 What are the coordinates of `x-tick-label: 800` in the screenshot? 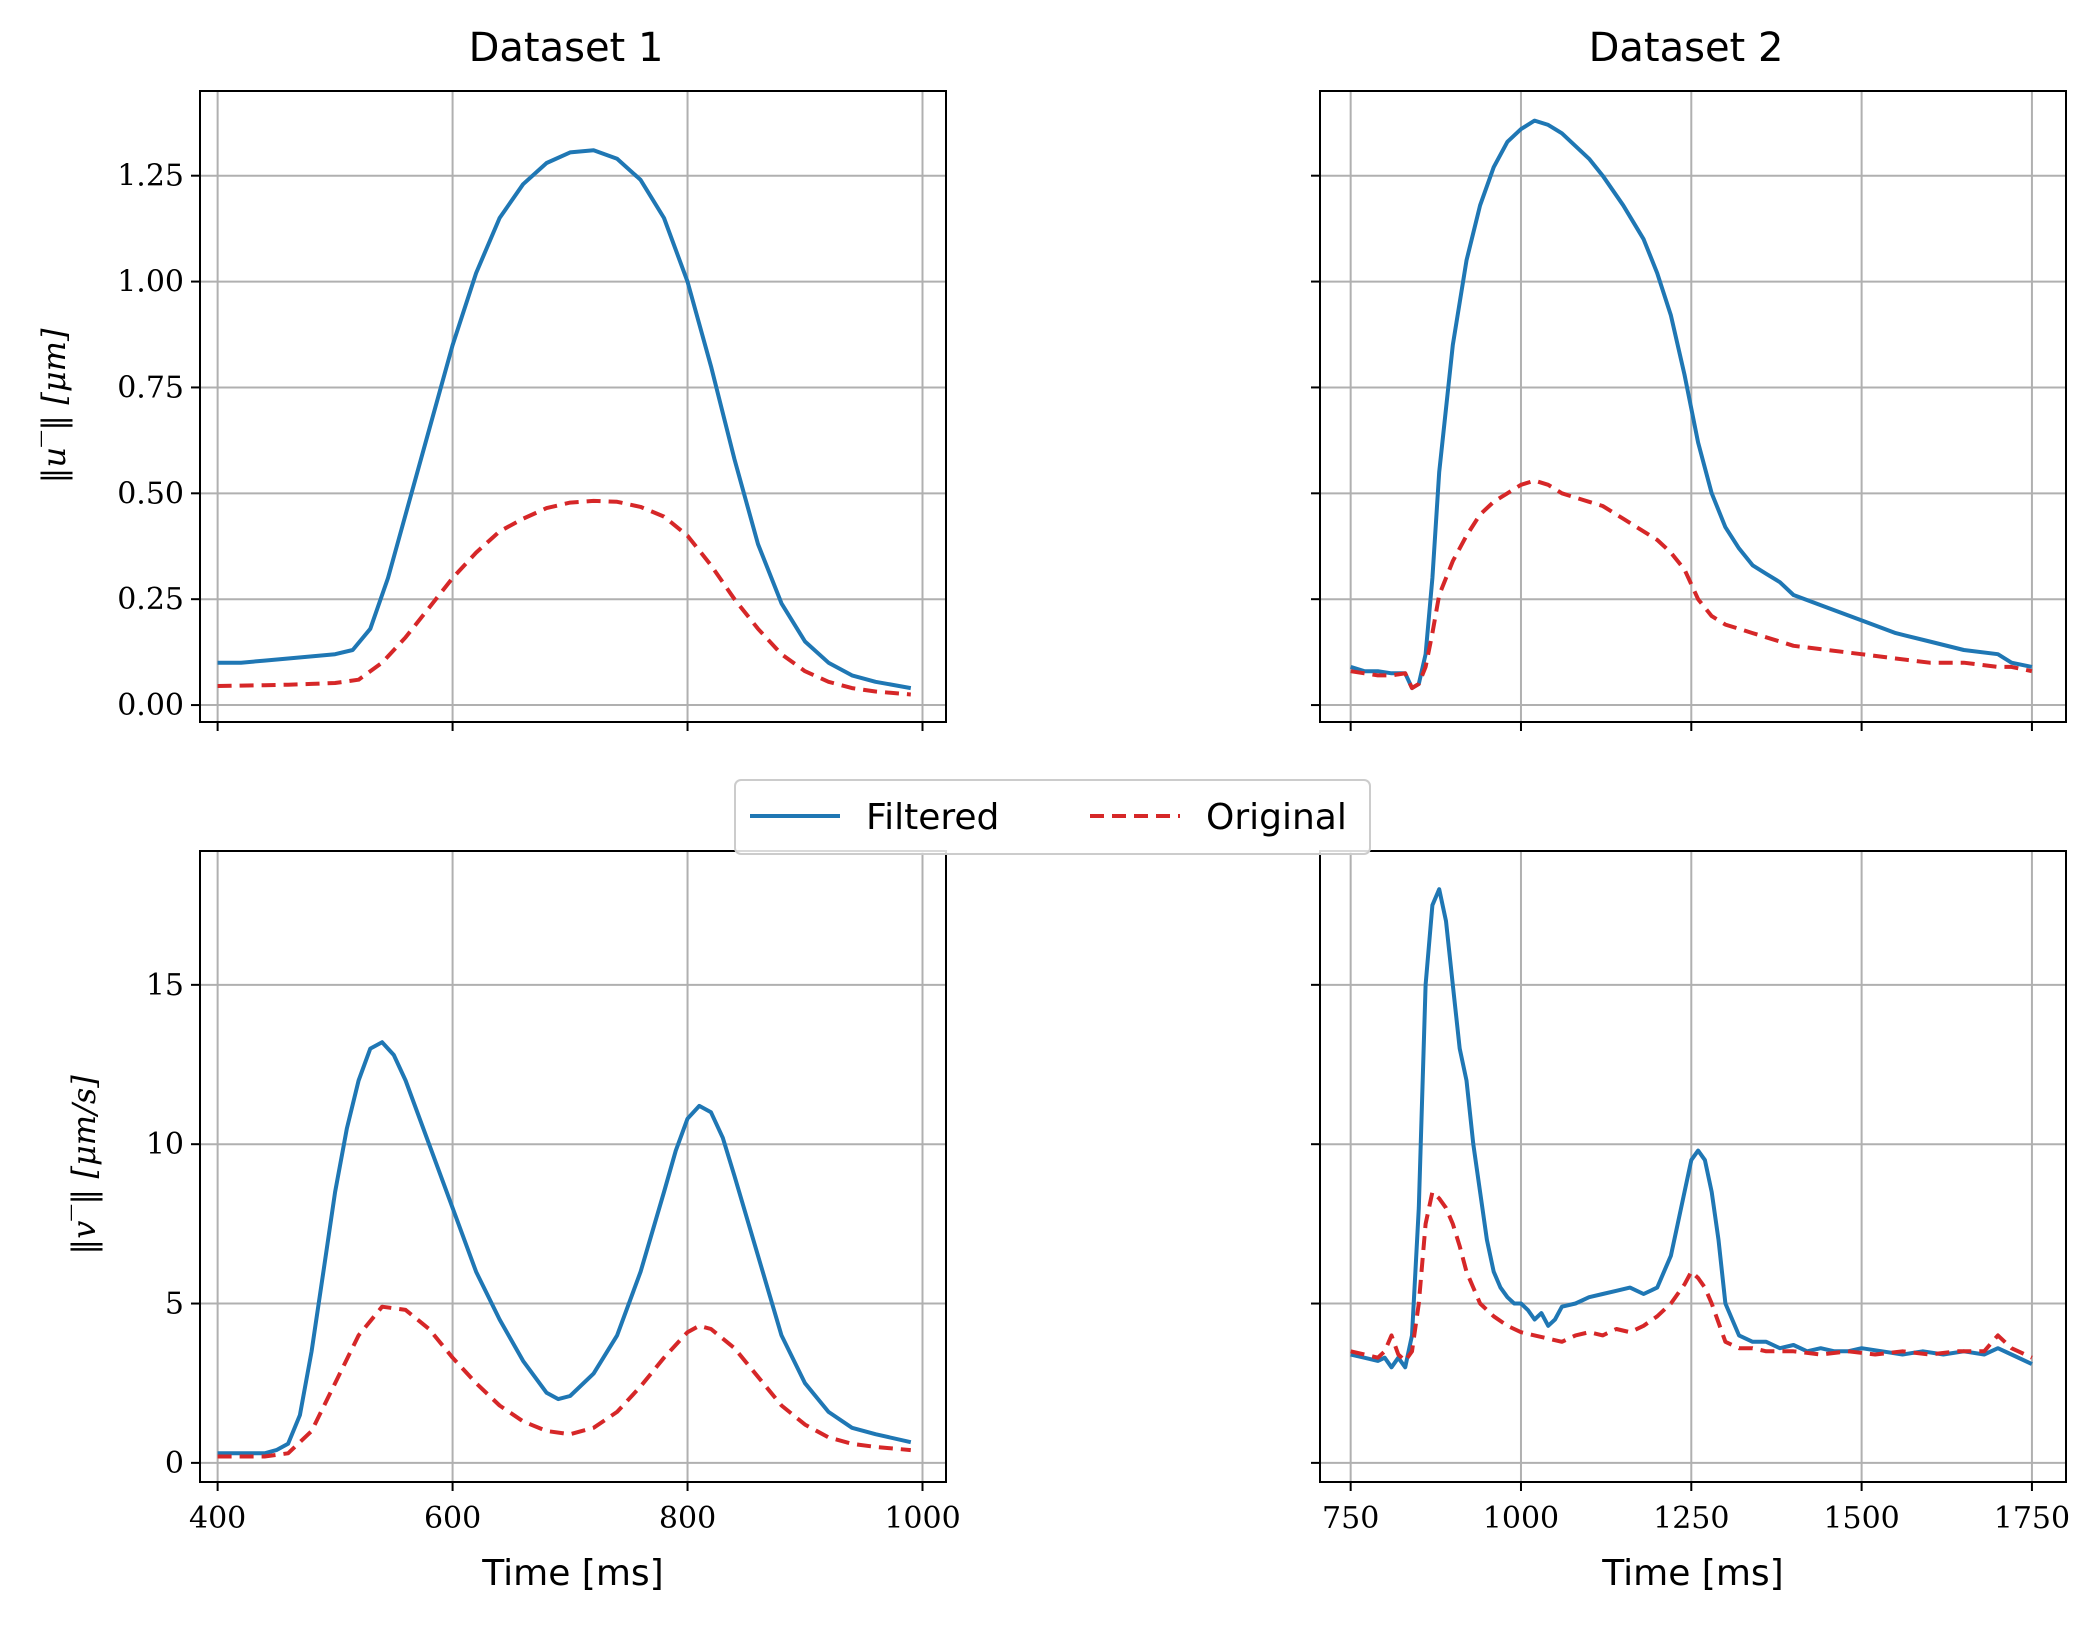 It's located at (687, 1518).